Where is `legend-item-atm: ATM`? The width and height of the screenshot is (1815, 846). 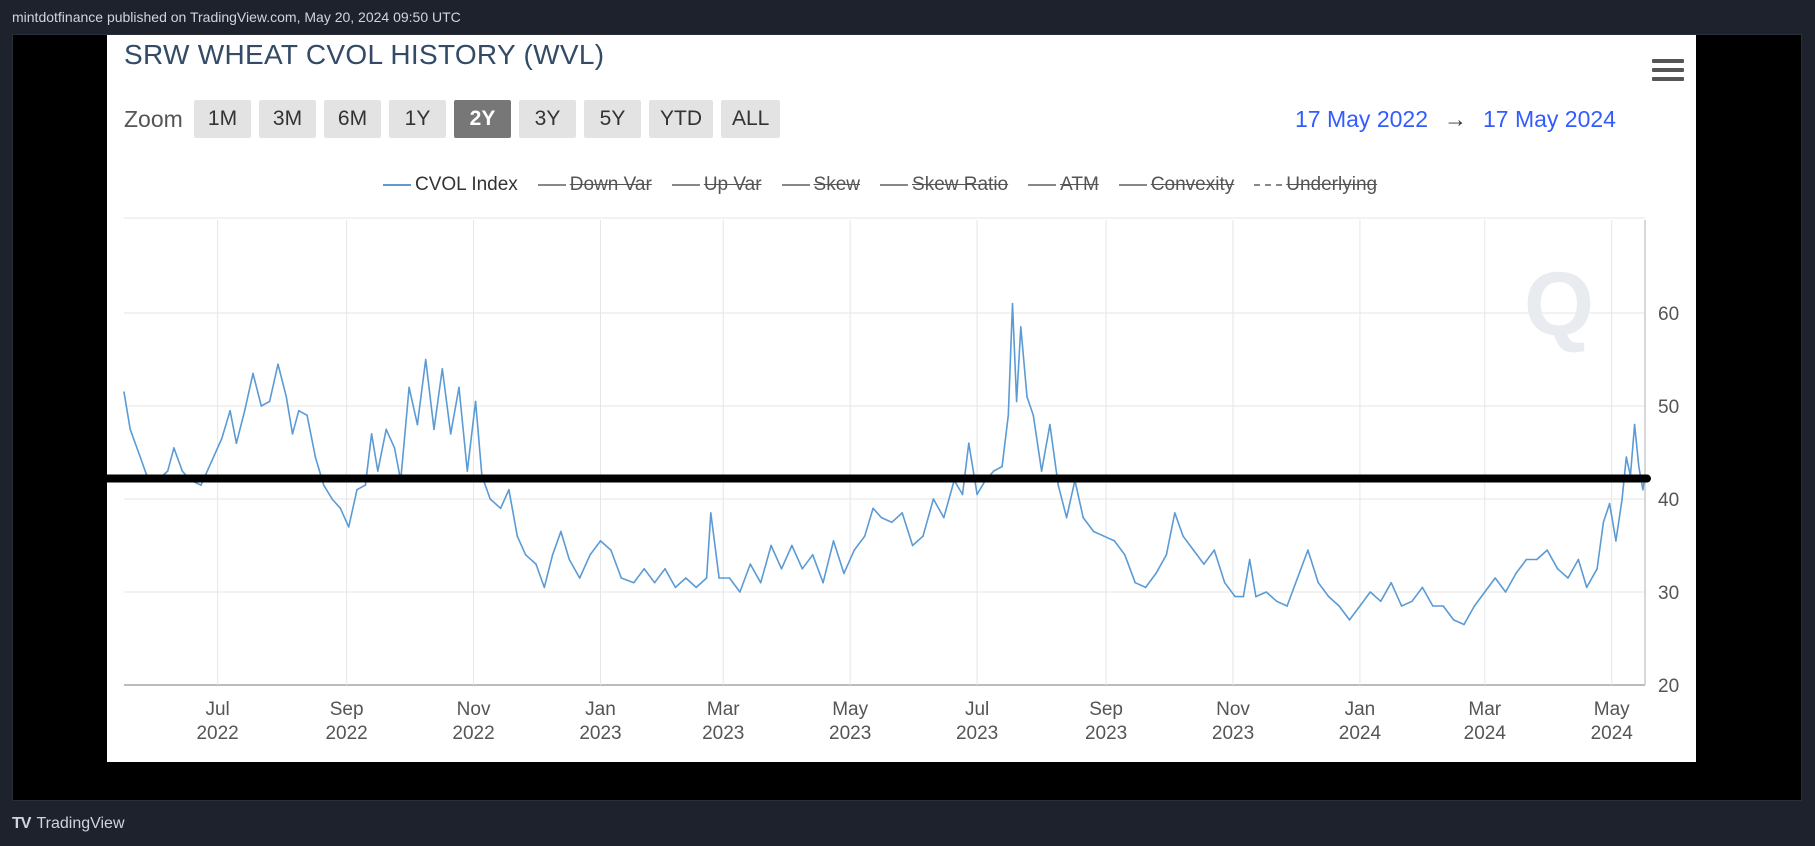
legend-item-atm: ATM is located at coordinates (1063, 185).